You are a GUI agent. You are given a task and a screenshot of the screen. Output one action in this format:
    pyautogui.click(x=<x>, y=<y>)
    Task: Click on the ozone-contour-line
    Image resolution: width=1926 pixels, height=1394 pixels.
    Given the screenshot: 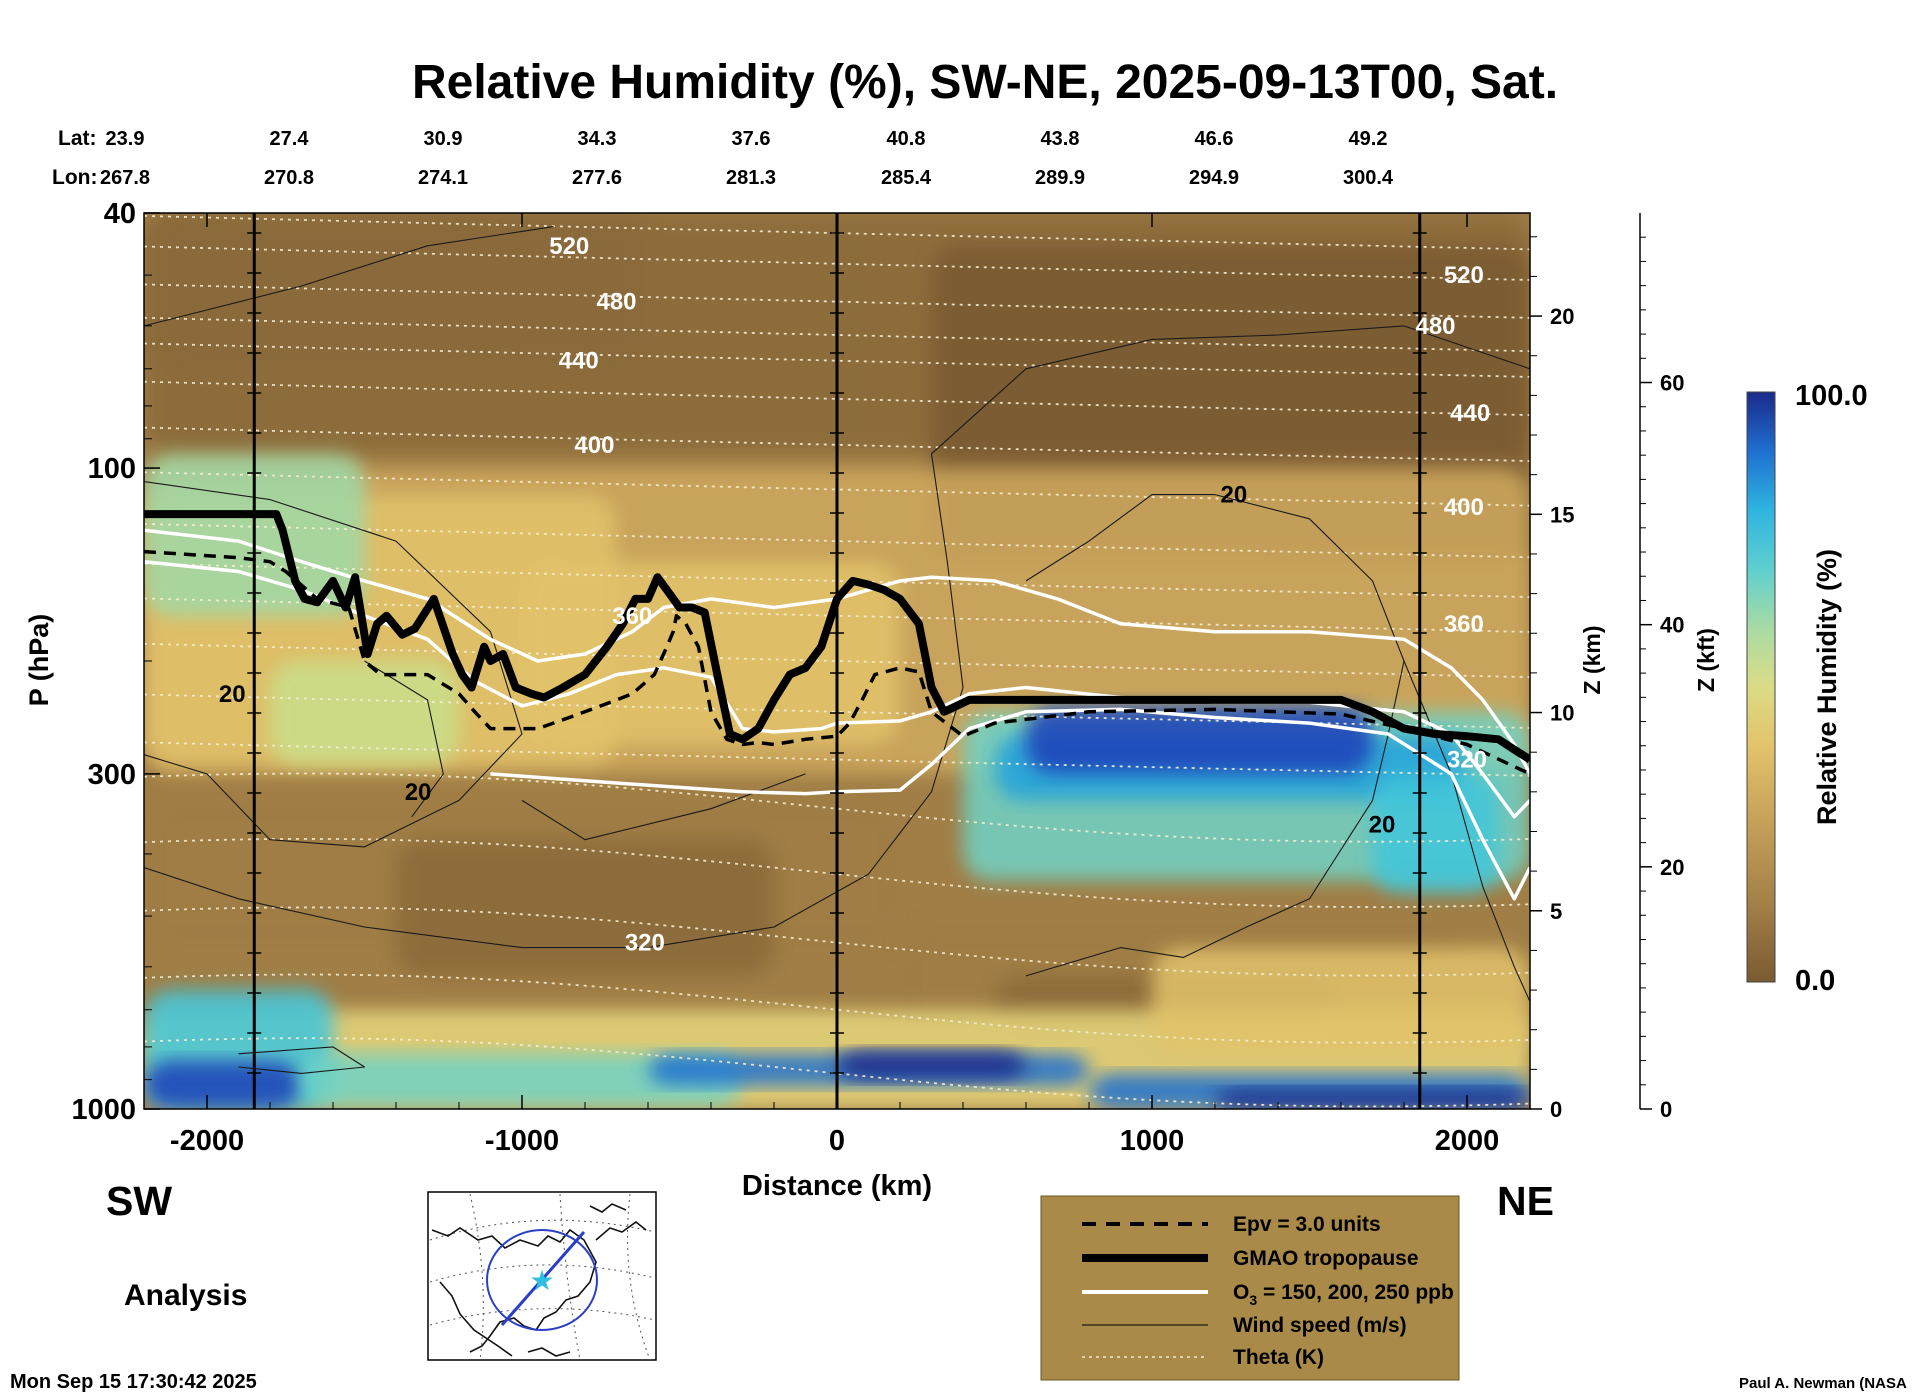 What is the action you would take?
    pyautogui.click(x=1010, y=804)
    